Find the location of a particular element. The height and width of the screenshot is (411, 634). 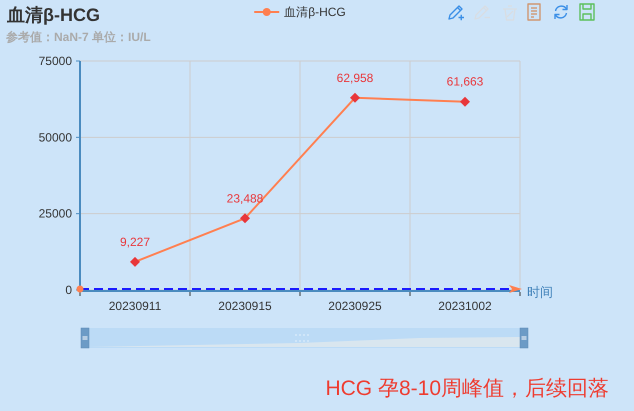

data-label: 9,227 is located at coordinates (135, 241).